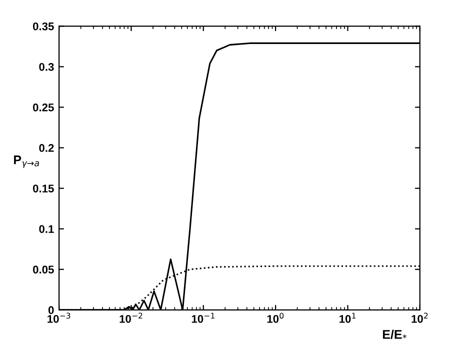 Image resolution: width=465 pixels, height=349 pixels. I want to click on y-tick-label: 0.35, so click(43, 26).